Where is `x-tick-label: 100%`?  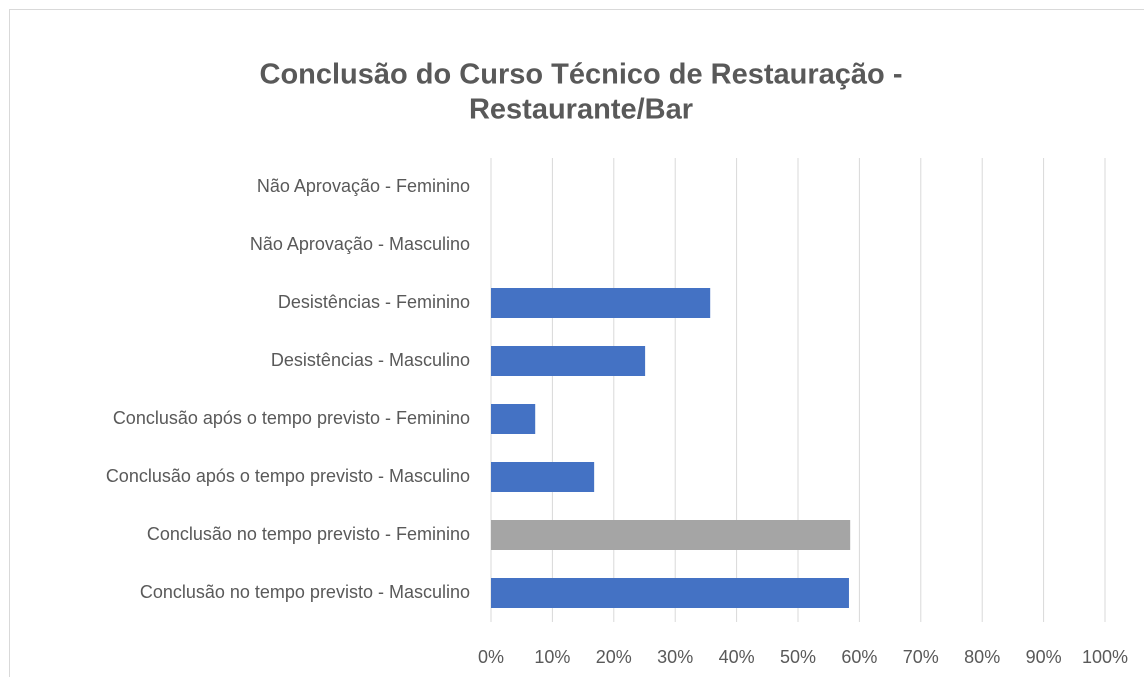 x-tick-label: 100% is located at coordinates (1105, 657).